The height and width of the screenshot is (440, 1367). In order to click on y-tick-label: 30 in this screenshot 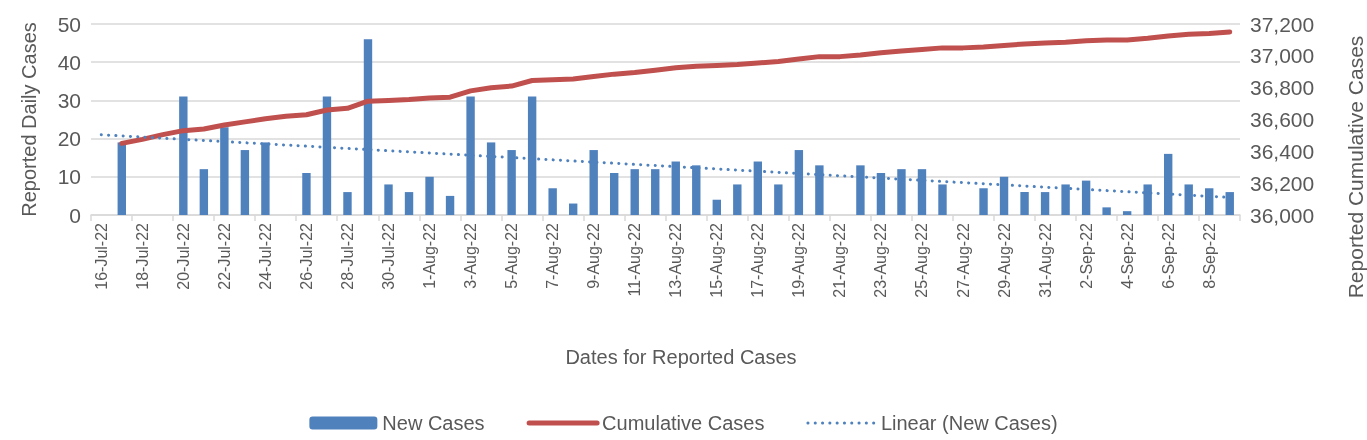, I will do `click(69, 100)`.